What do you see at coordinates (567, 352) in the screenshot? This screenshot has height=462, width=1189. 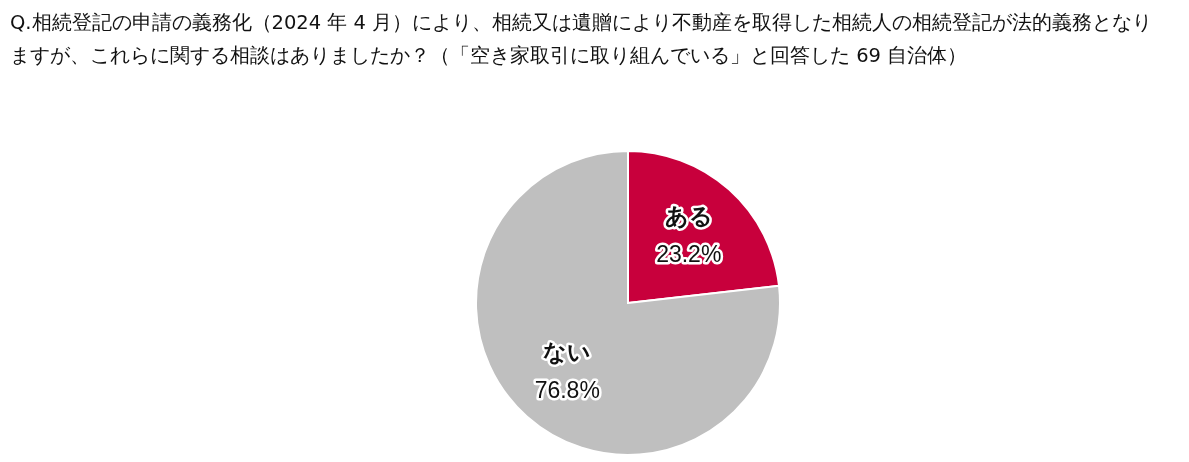 I see `slice-label: ない` at bounding box center [567, 352].